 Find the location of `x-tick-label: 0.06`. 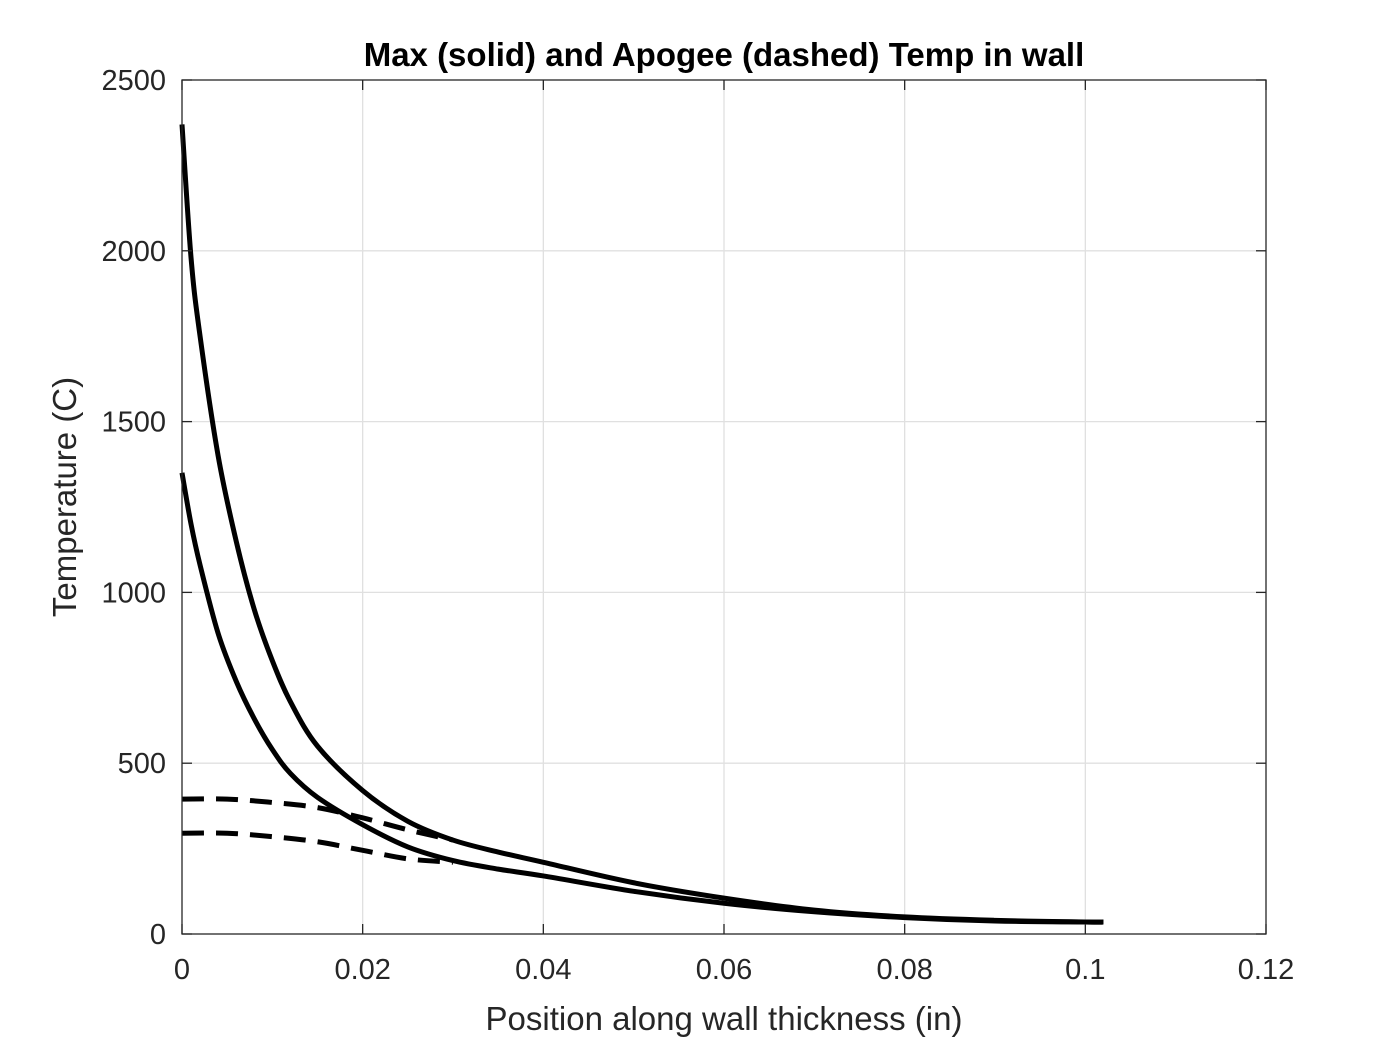

x-tick-label: 0.06 is located at coordinates (724, 970).